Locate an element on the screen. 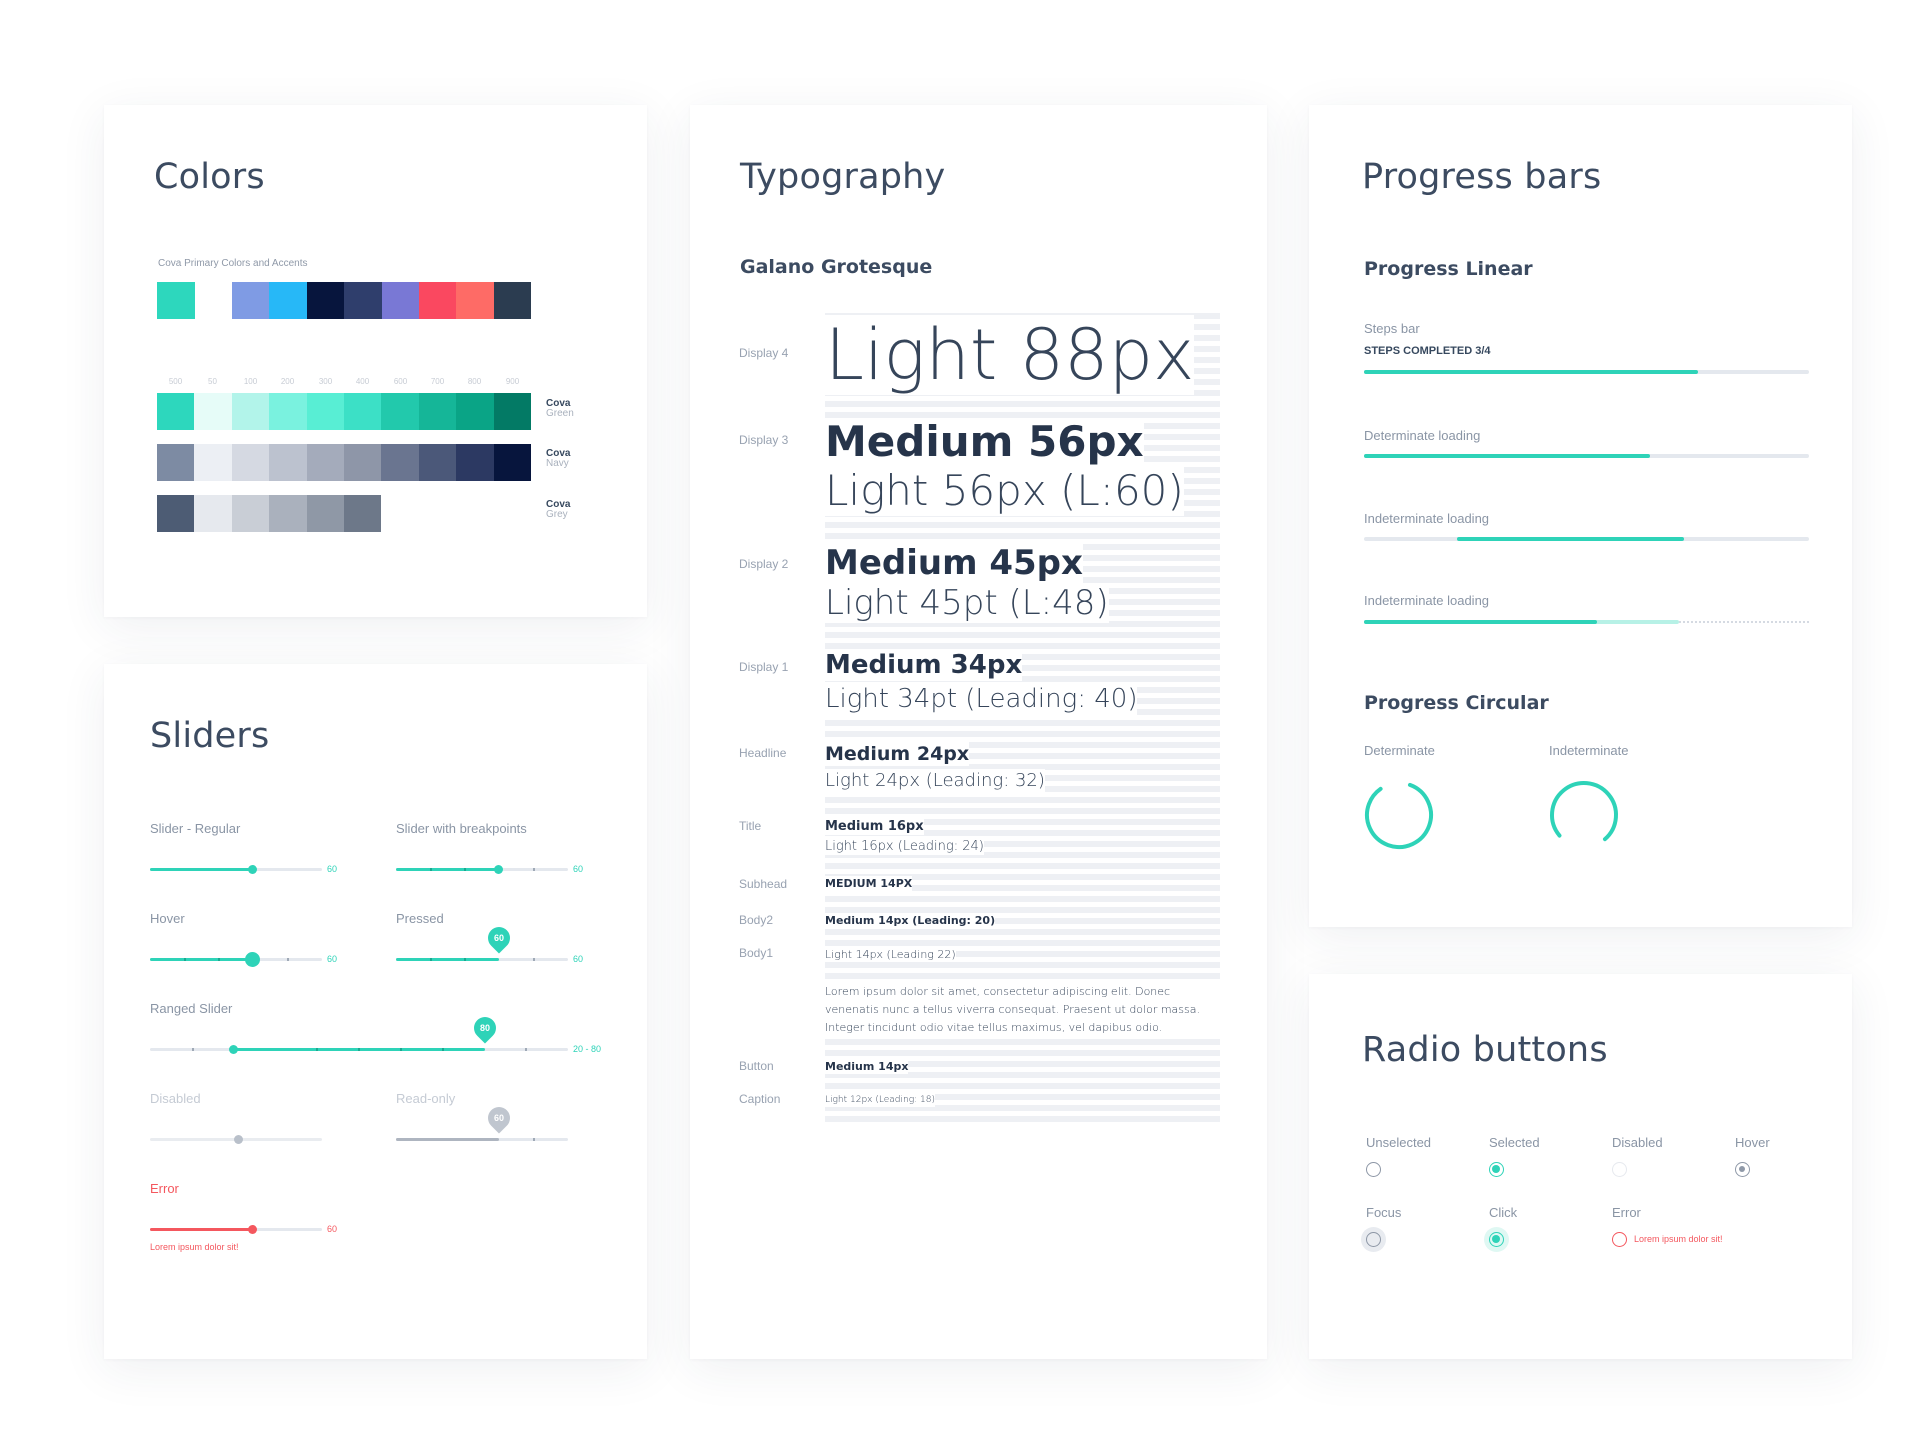  radio-hover-dot is located at coordinates (1742, 1169).